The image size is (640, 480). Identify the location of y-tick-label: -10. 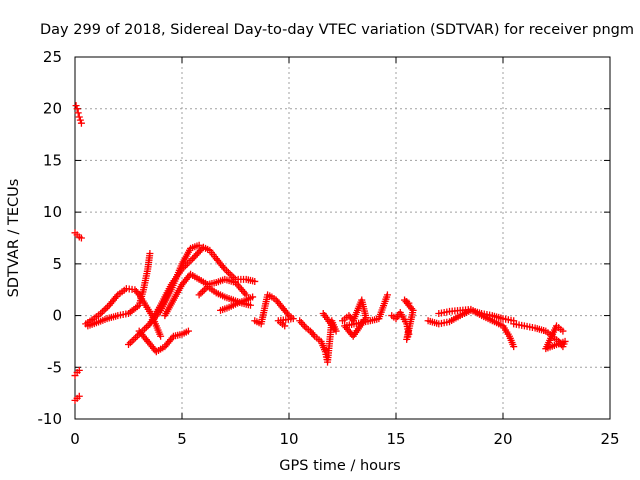
(50, 419).